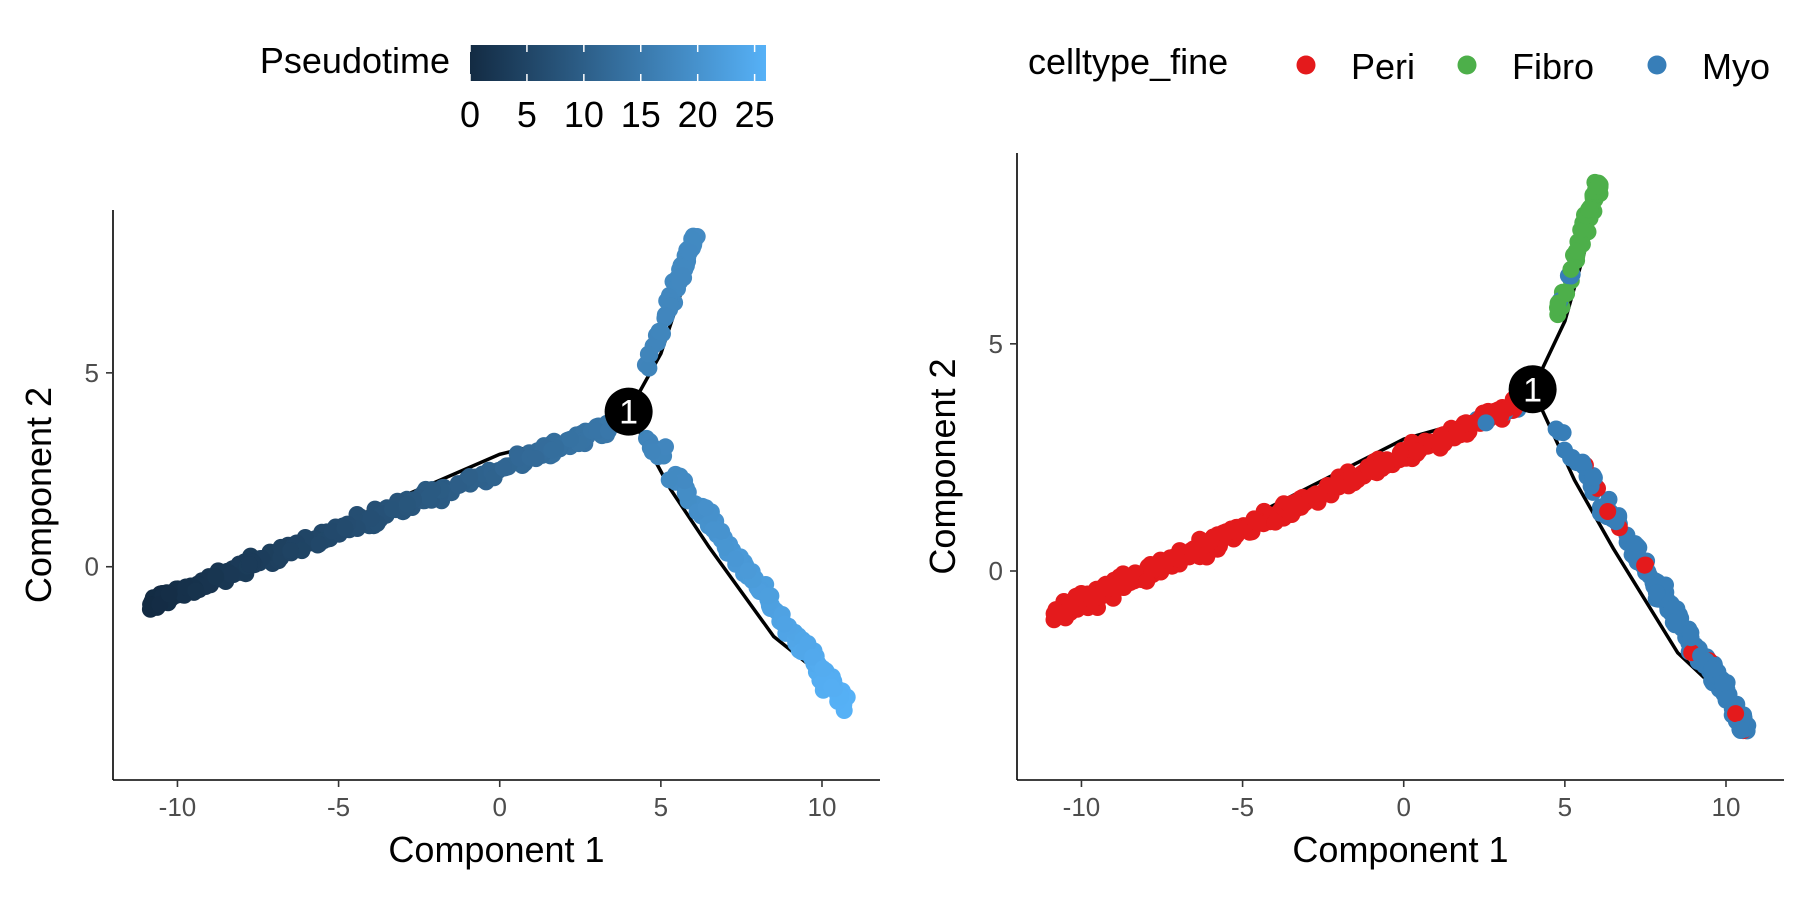 Image resolution: width=1800 pixels, height=900 pixels. Describe the element at coordinates (755, 114) in the screenshot. I see `colorbar-tick-label: 25` at that location.